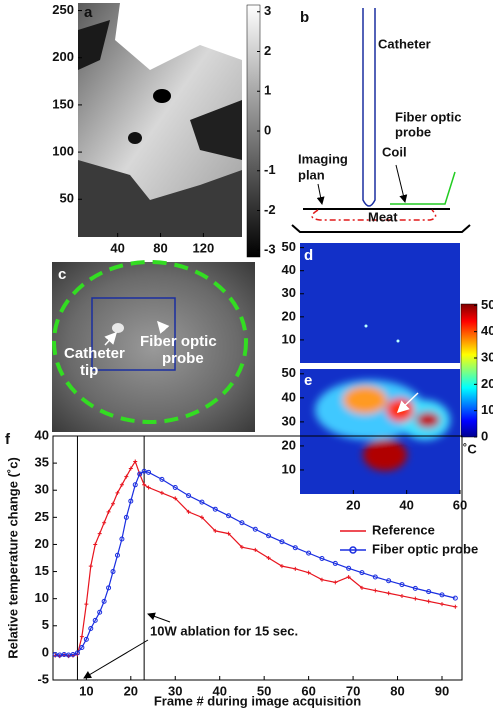 The width and height of the screenshot is (493, 709). I want to click on arrow, so click(159, 617).